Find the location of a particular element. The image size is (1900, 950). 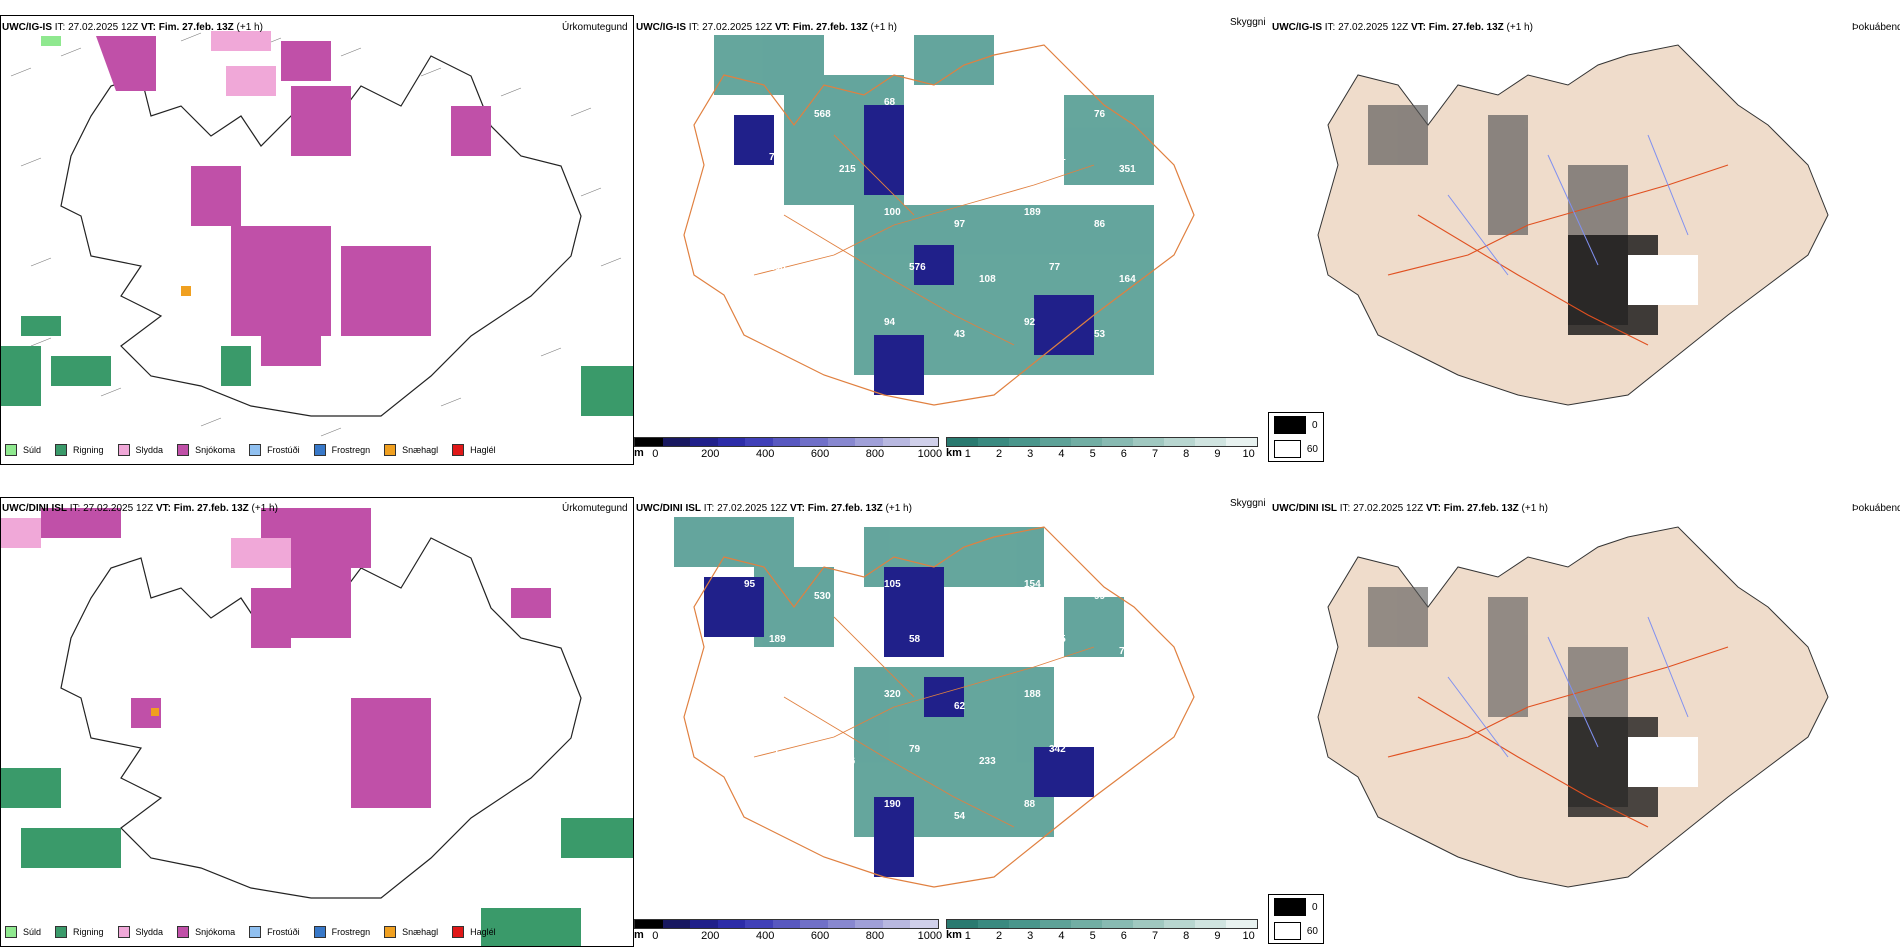

map-value-label: 97 is located at coordinates (960, 224).